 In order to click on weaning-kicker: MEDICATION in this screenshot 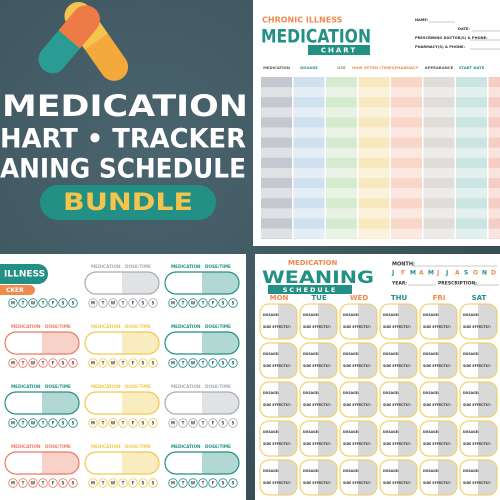, I will do `click(313, 263)`.